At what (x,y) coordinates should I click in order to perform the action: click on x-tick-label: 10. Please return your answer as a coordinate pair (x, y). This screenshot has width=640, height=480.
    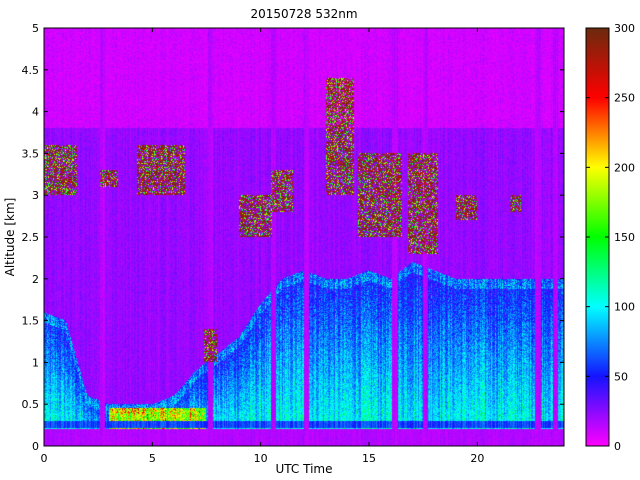
    Looking at the image, I should click on (261, 458).